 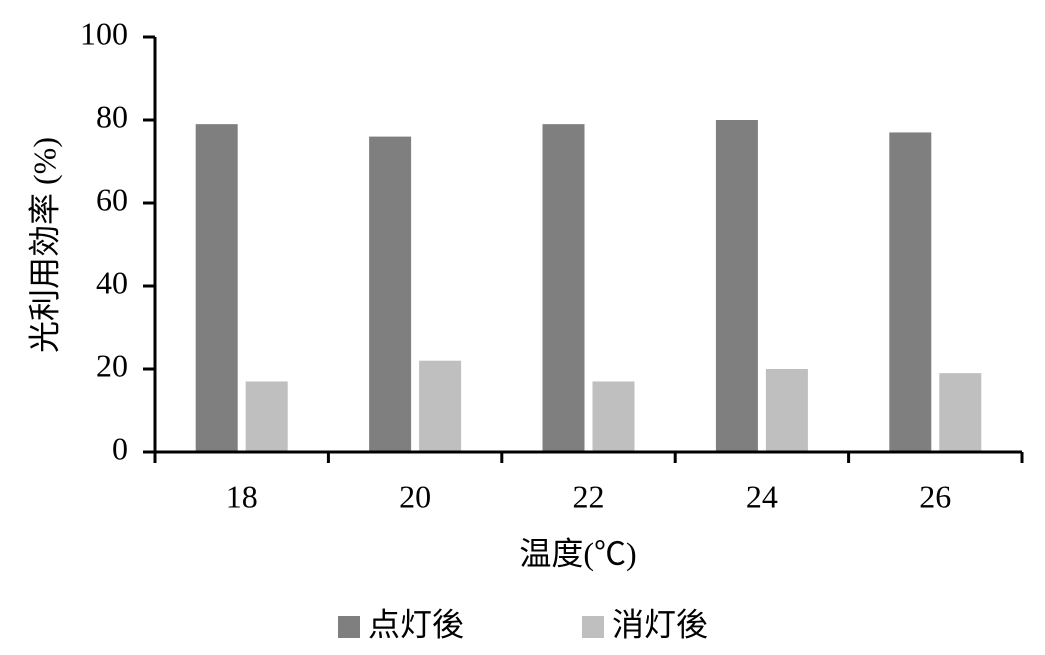 What do you see at coordinates (762, 496) in the screenshot?
I see `x-tick-label: 24` at bounding box center [762, 496].